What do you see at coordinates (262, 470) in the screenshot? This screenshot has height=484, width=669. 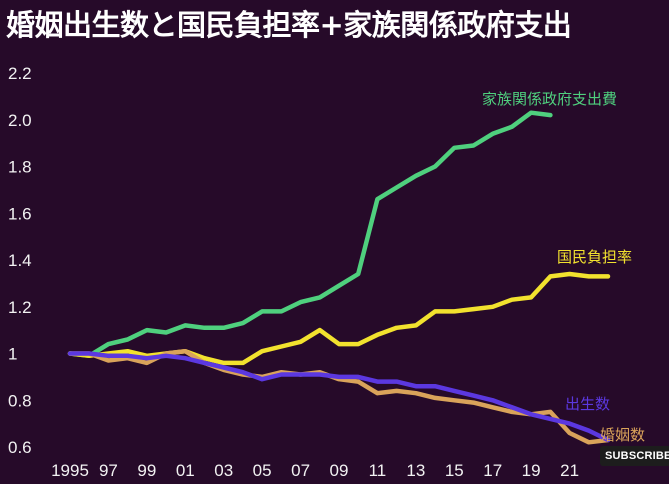 I see `x-tick-label: 05` at bounding box center [262, 470].